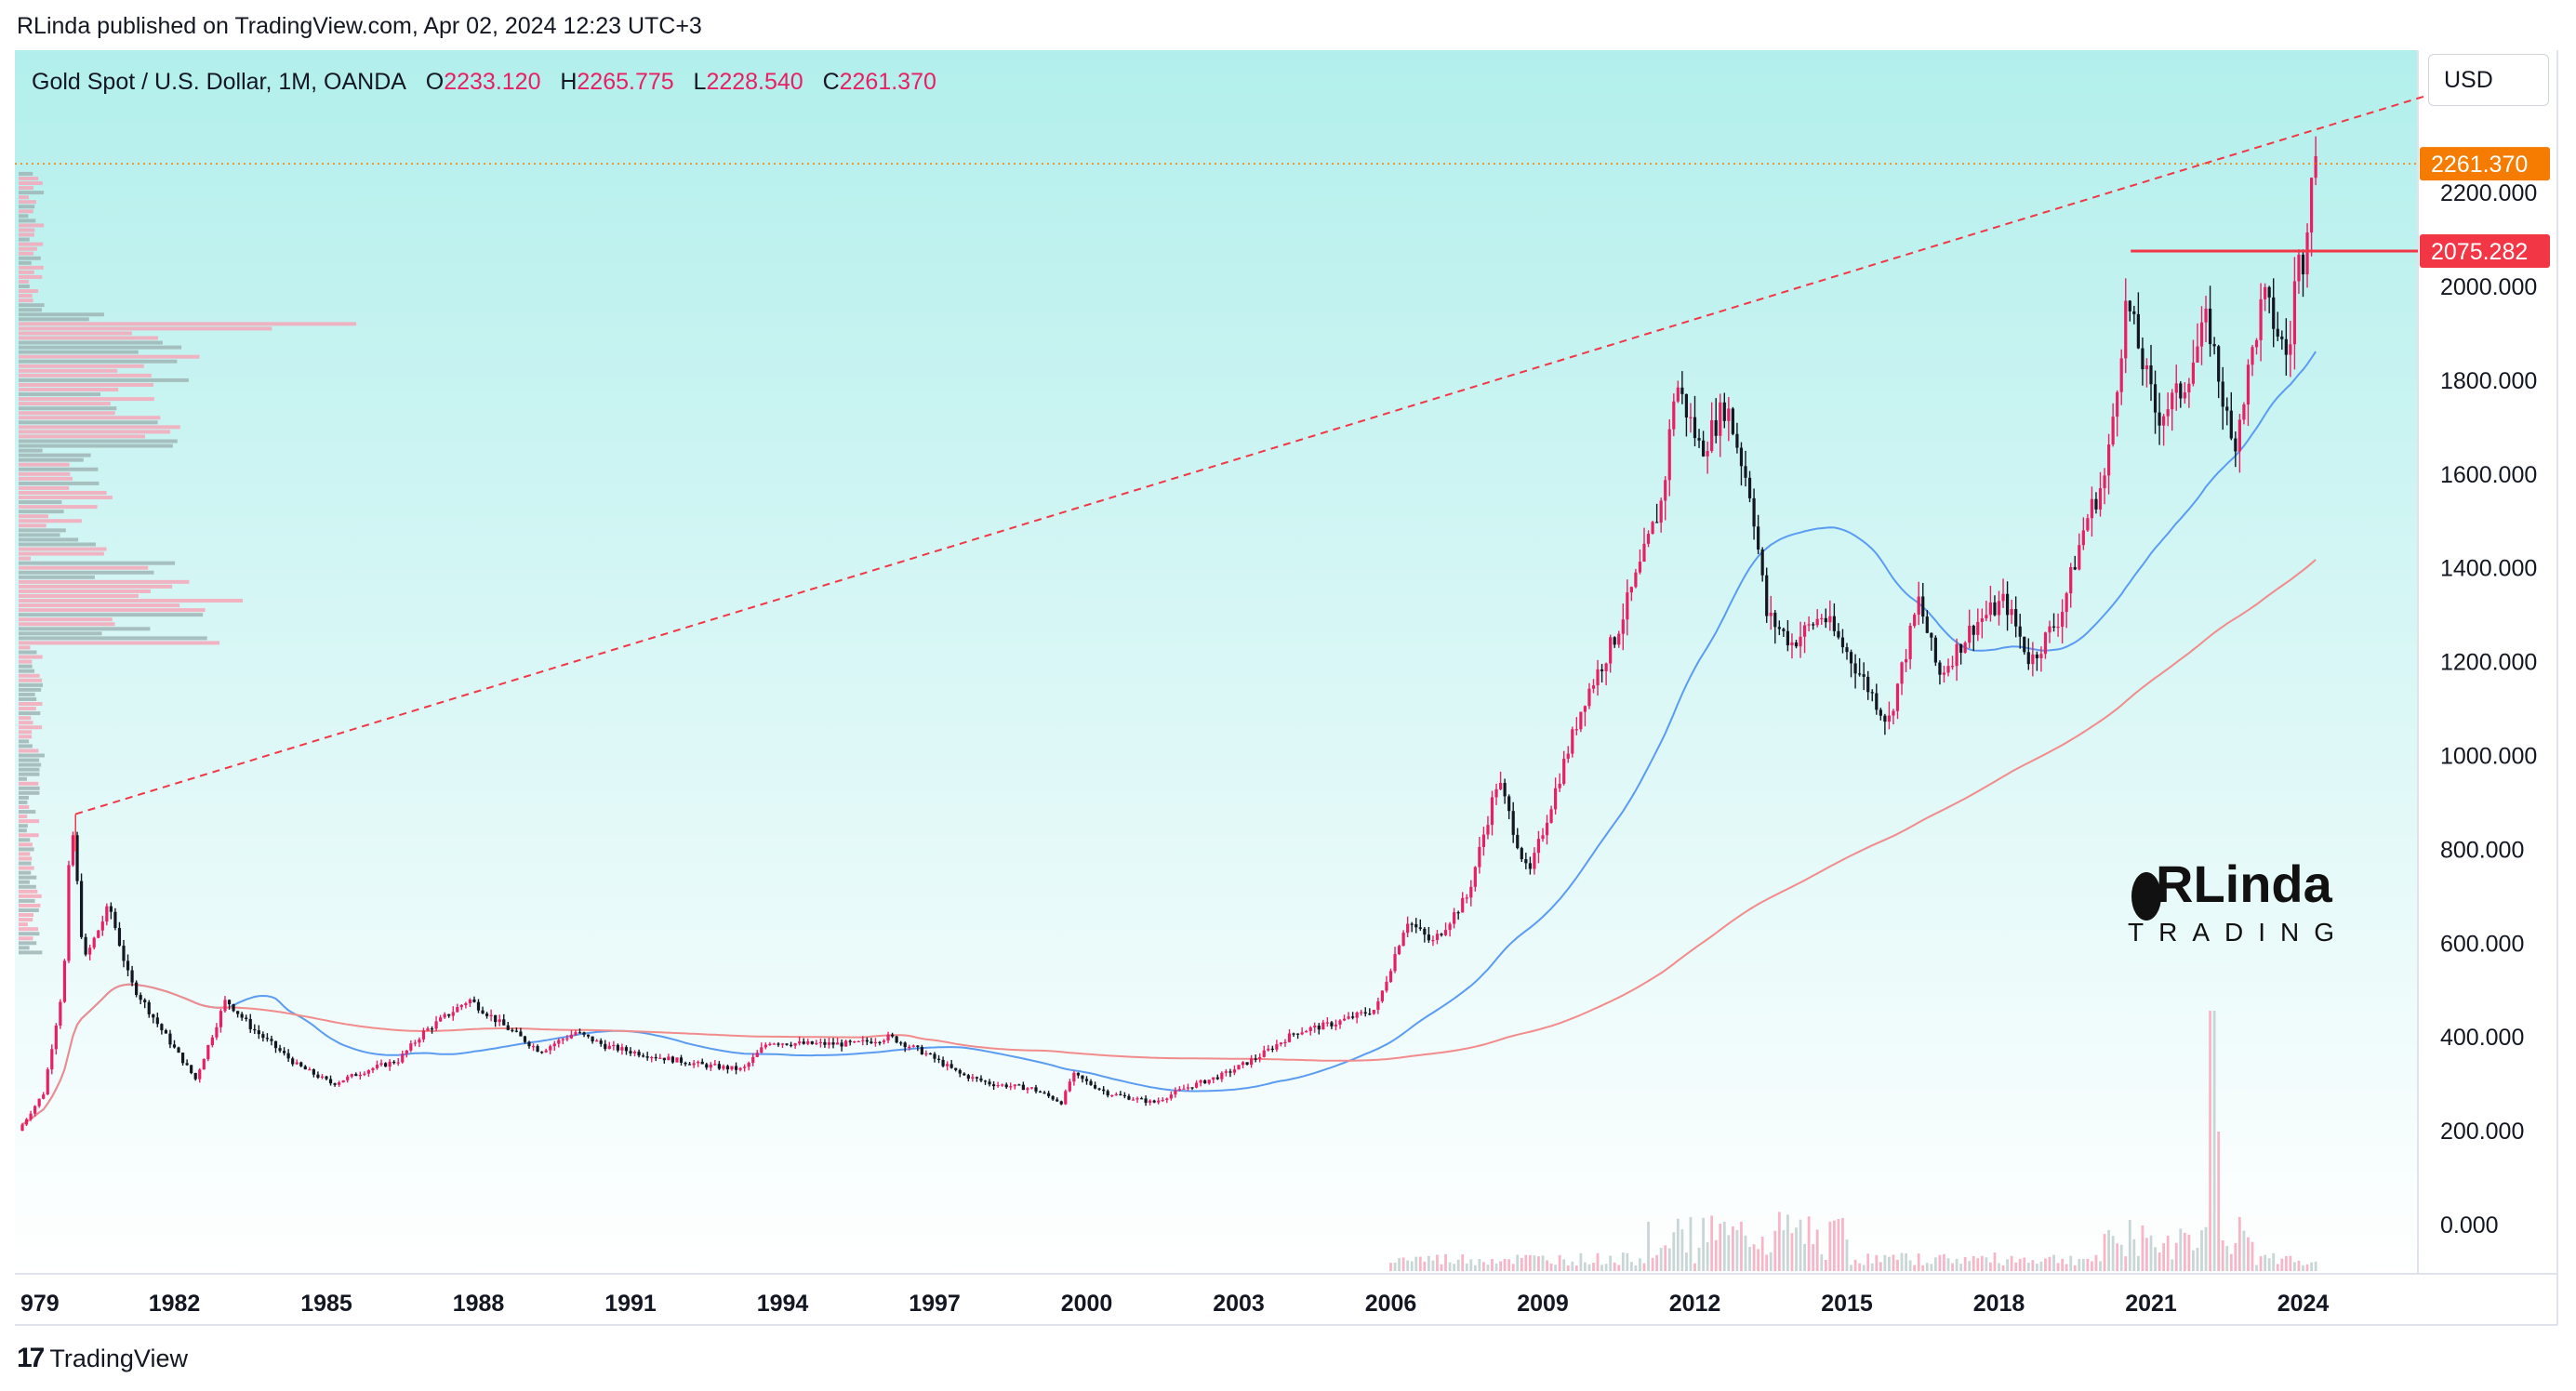  I want to click on tradingview-logo: 17 TradingView, so click(102, 1358).